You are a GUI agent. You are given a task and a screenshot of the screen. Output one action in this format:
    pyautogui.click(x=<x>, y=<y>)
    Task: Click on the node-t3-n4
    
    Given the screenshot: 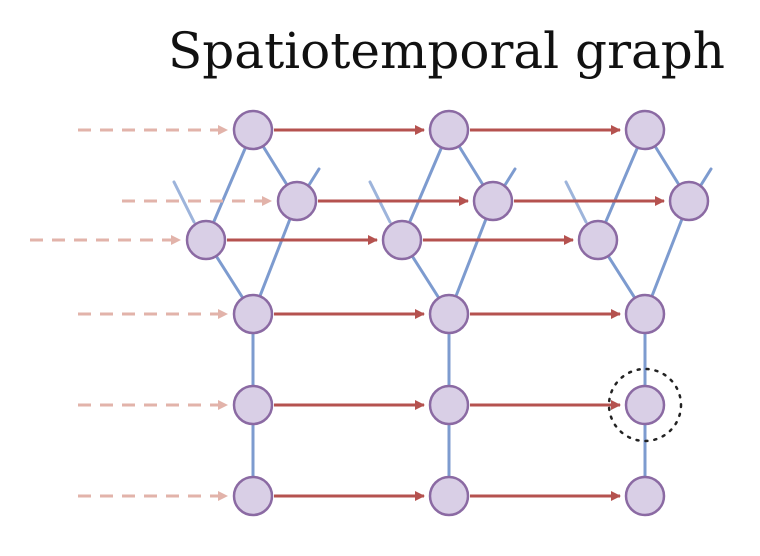 What is the action you would take?
    pyautogui.click(x=645, y=405)
    